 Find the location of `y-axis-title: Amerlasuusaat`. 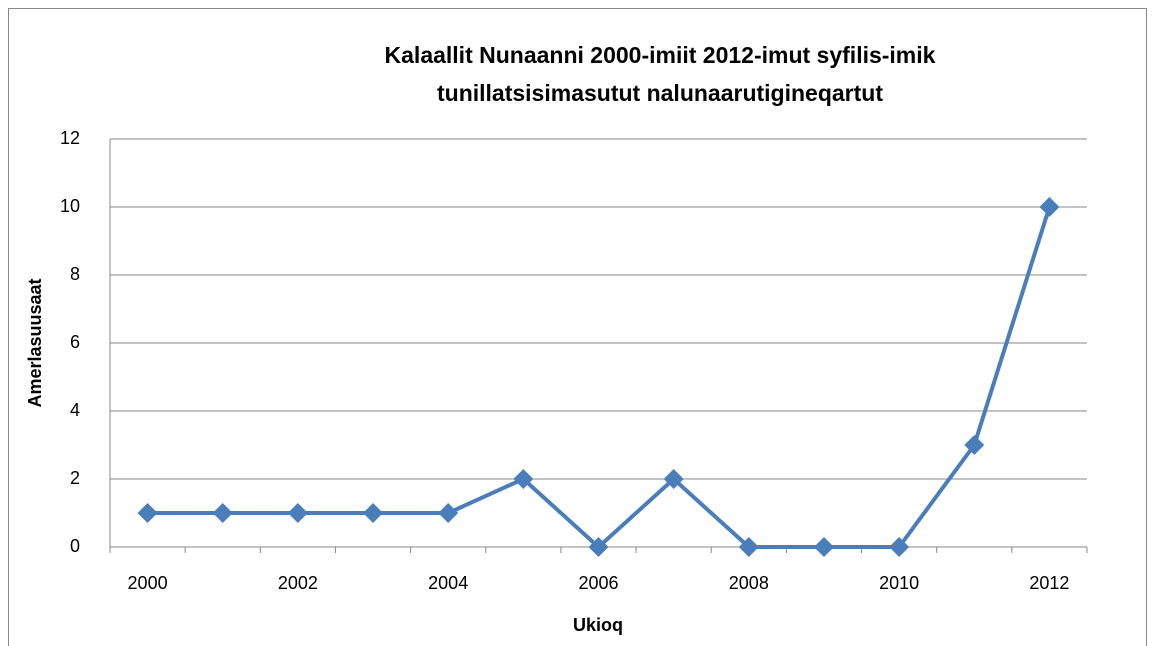

y-axis-title: Amerlasuusaat is located at coordinates (35, 342).